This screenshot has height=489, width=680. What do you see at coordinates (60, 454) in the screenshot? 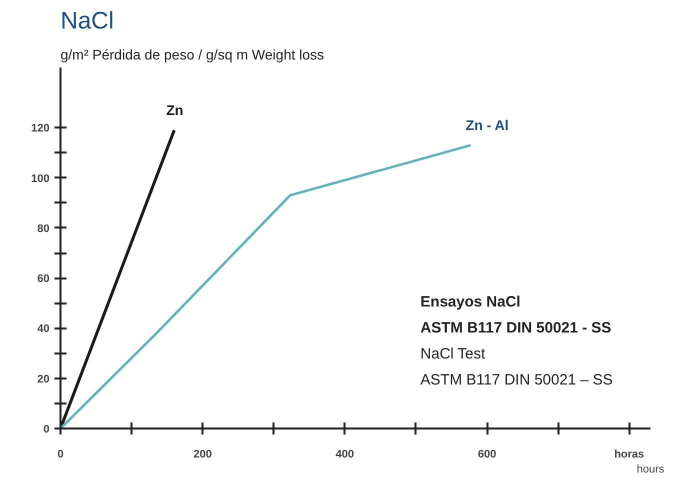
I see `x-tick-label: 0` at bounding box center [60, 454].